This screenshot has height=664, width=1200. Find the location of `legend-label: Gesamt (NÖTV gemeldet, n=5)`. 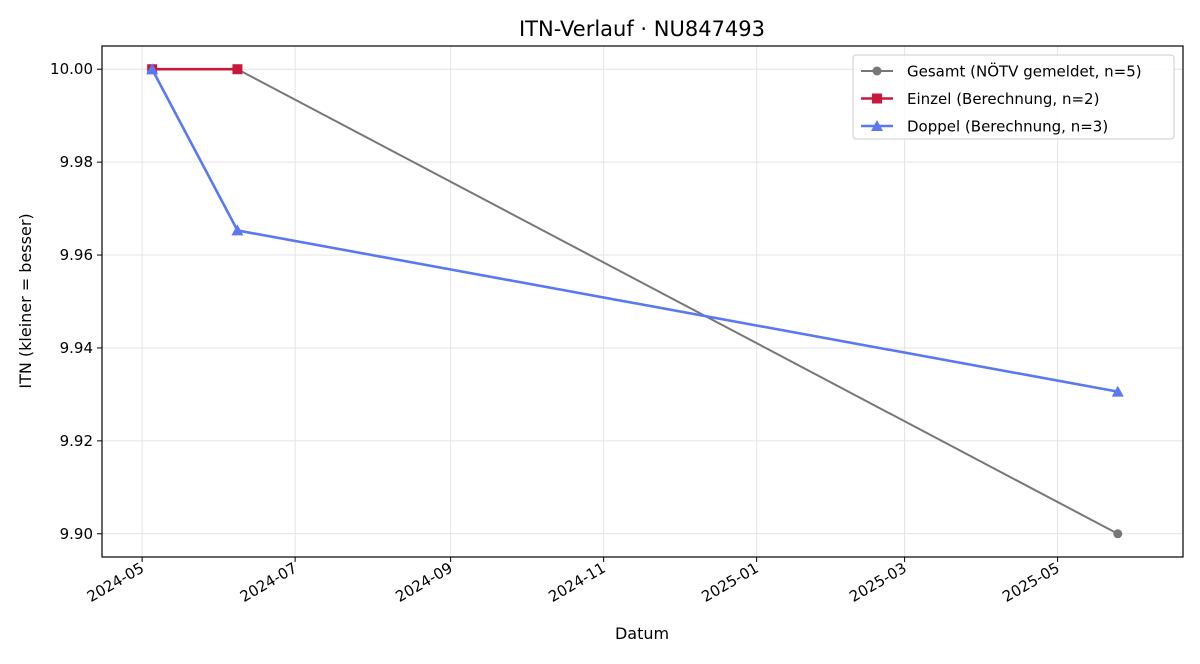

legend-label: Gesamt (NÖTV gemeldet, n=5) is located at coordinates (1024, 71).